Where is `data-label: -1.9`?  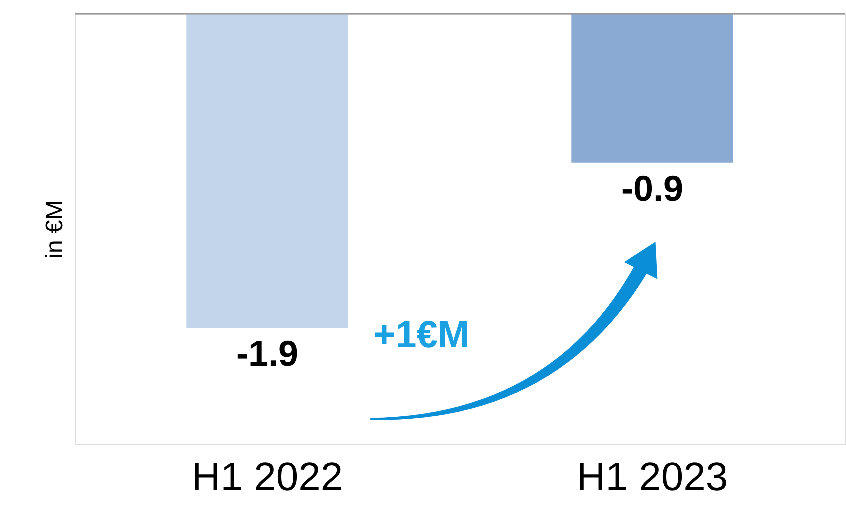 data-label: -1.9 is located at coordinates (267, 353).